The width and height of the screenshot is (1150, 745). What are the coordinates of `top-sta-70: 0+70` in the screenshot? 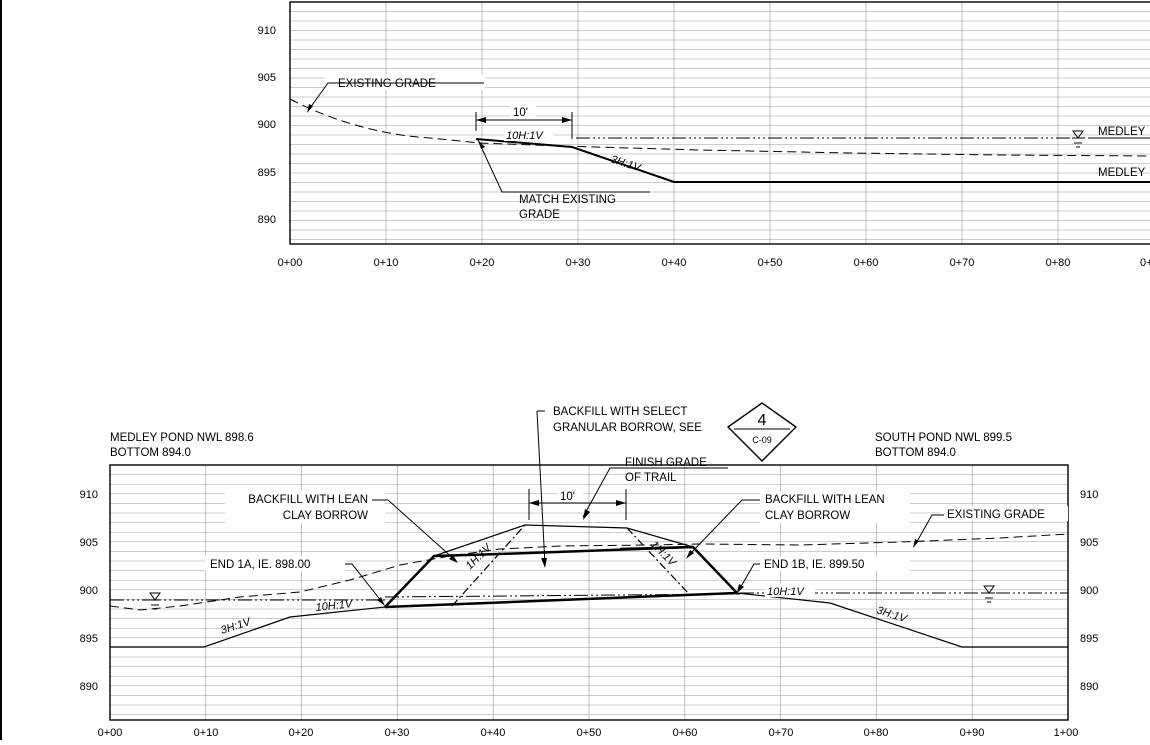 It's located at (962, 263).